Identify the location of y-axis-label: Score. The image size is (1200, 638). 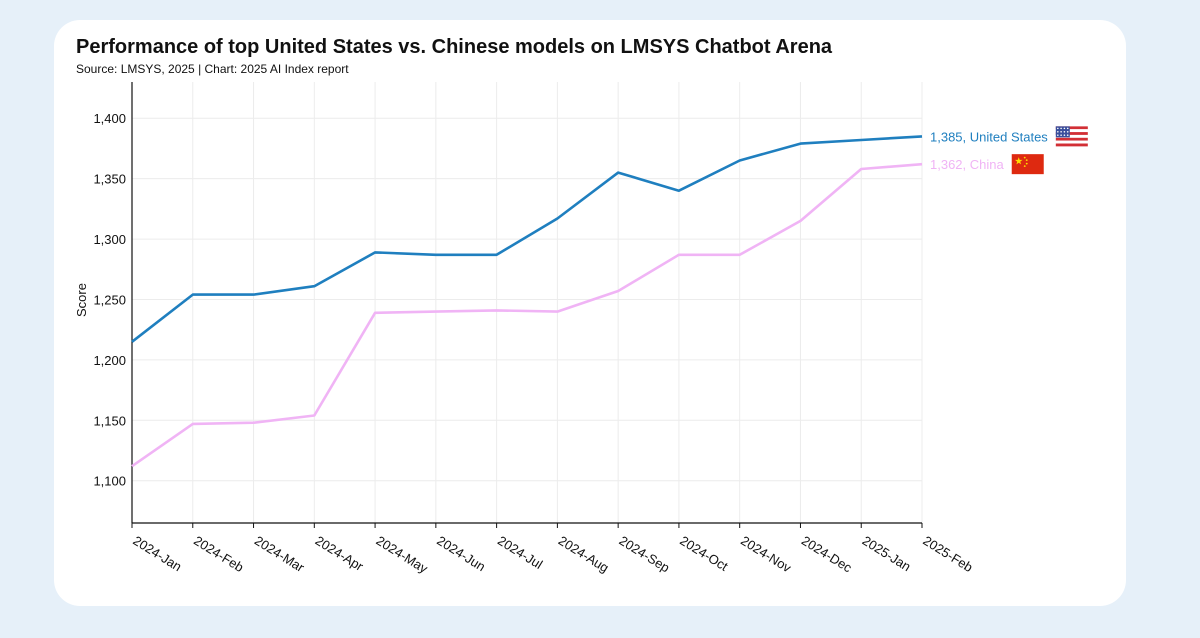
(81, 300).